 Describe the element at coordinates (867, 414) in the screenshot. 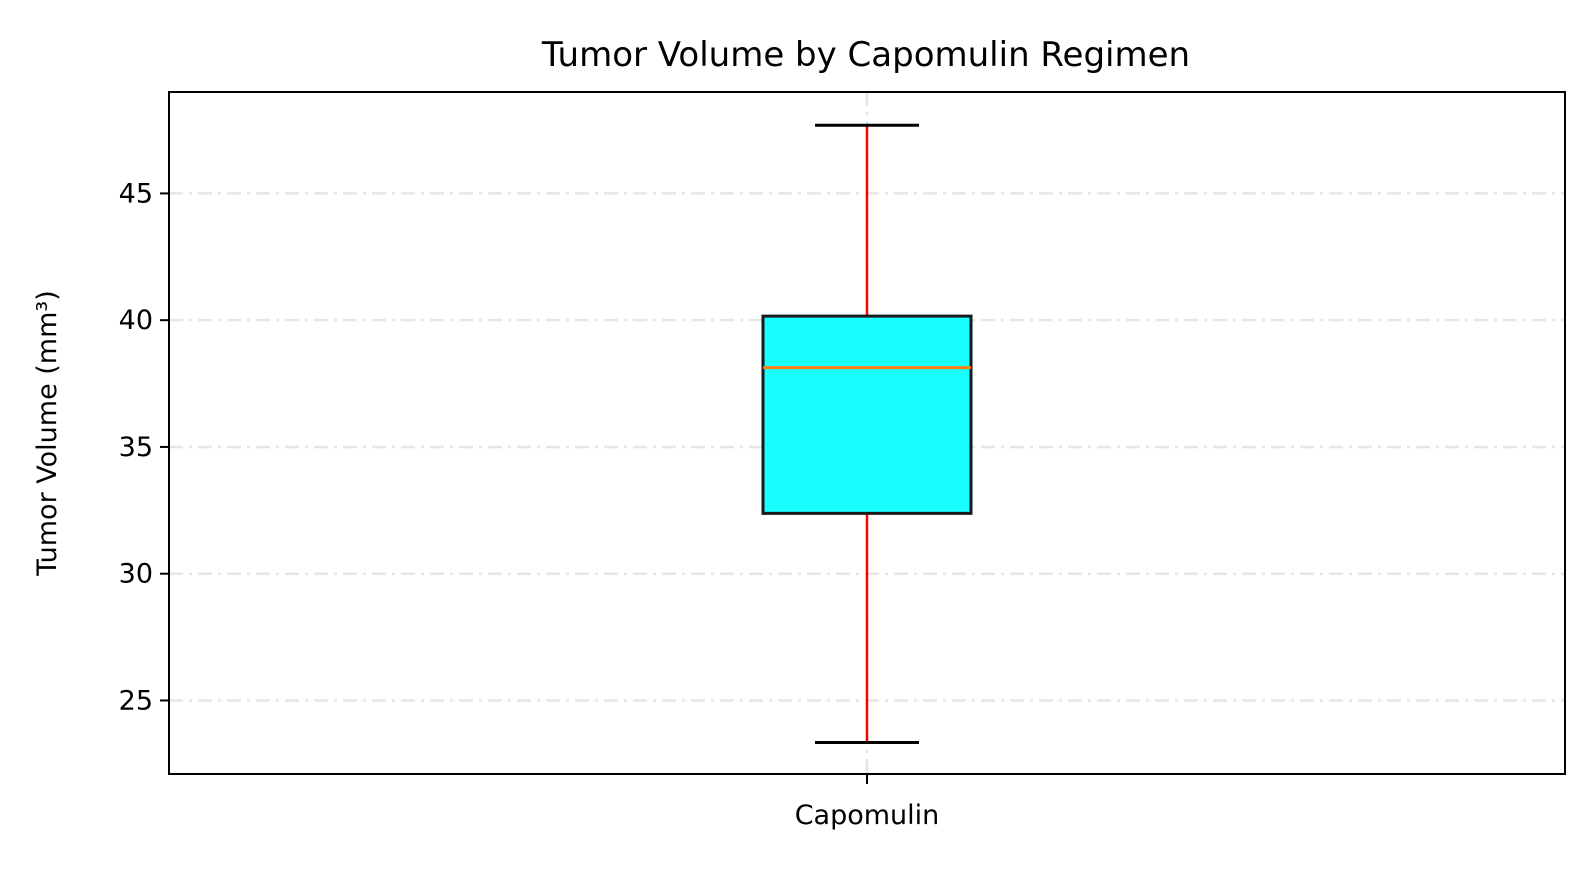

I see `iqr-box` at that location.